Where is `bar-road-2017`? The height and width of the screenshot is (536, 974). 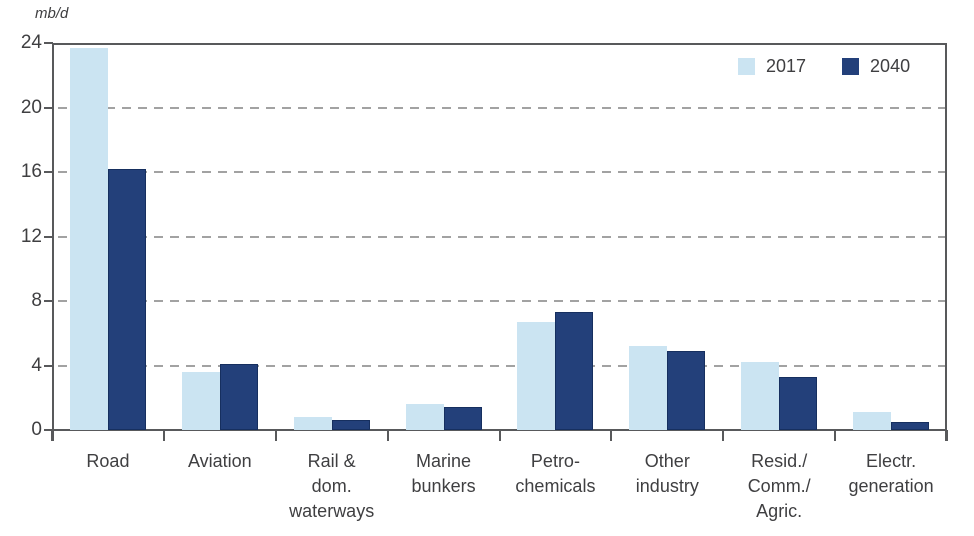 bar-road-2017 is located at coordinates (88, 238).